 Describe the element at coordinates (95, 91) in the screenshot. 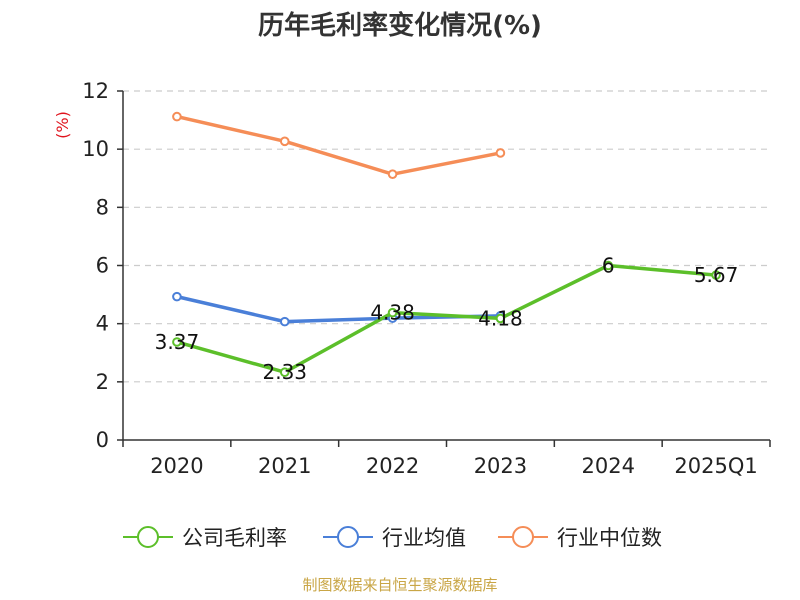

I see `y-tick-label: 12` at that location.